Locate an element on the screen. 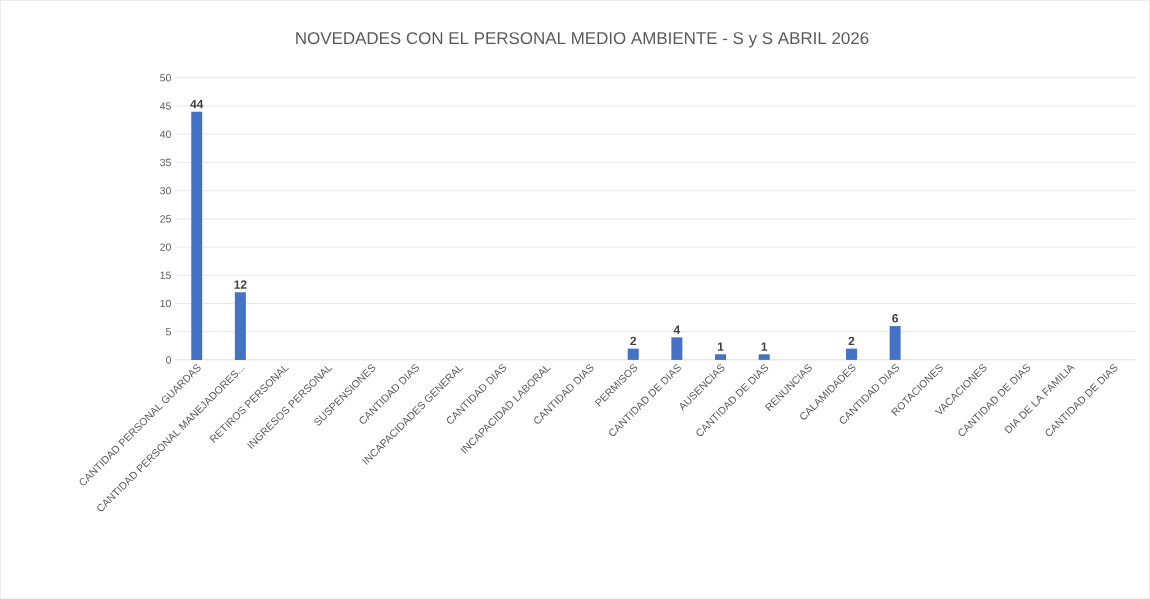 Image resolution: width=1150 pixels, height=599 pixels. y-tick-label: 20 is located at coordinates (165, 247).